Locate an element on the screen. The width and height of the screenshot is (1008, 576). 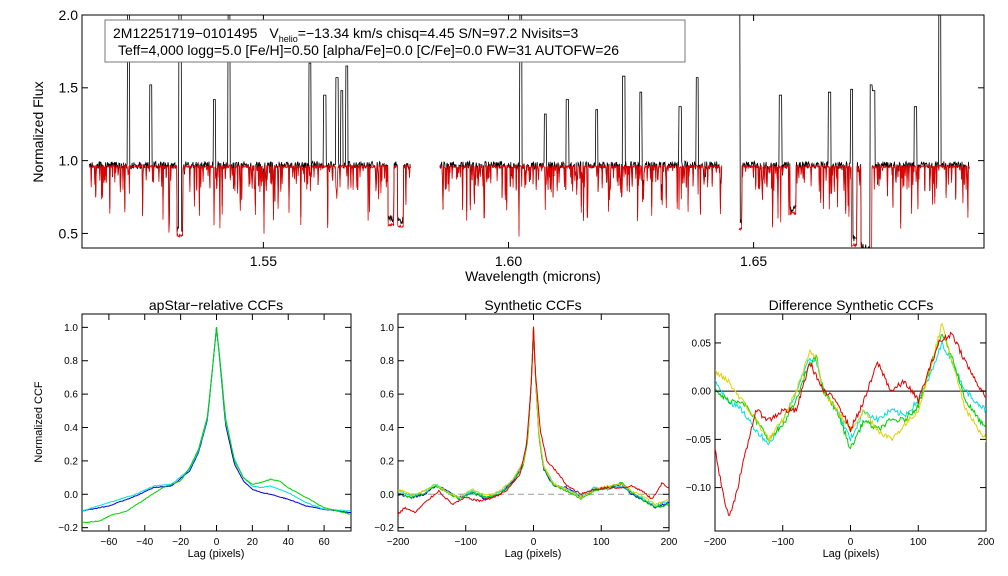
synthetic-ccf-xtick-label: −100 is located at coordinates (465, 542).